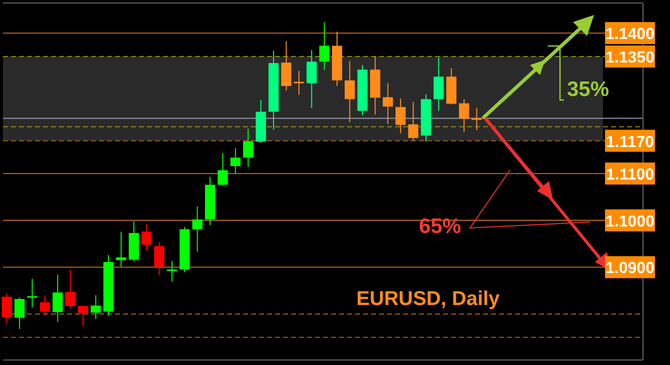 Image resolution: width=670 pixels, height=365 pixels. What do you see at coordinates (440, 226) in the screenshot?
I see `annotation: 65%` at bounding box center [440, 226].